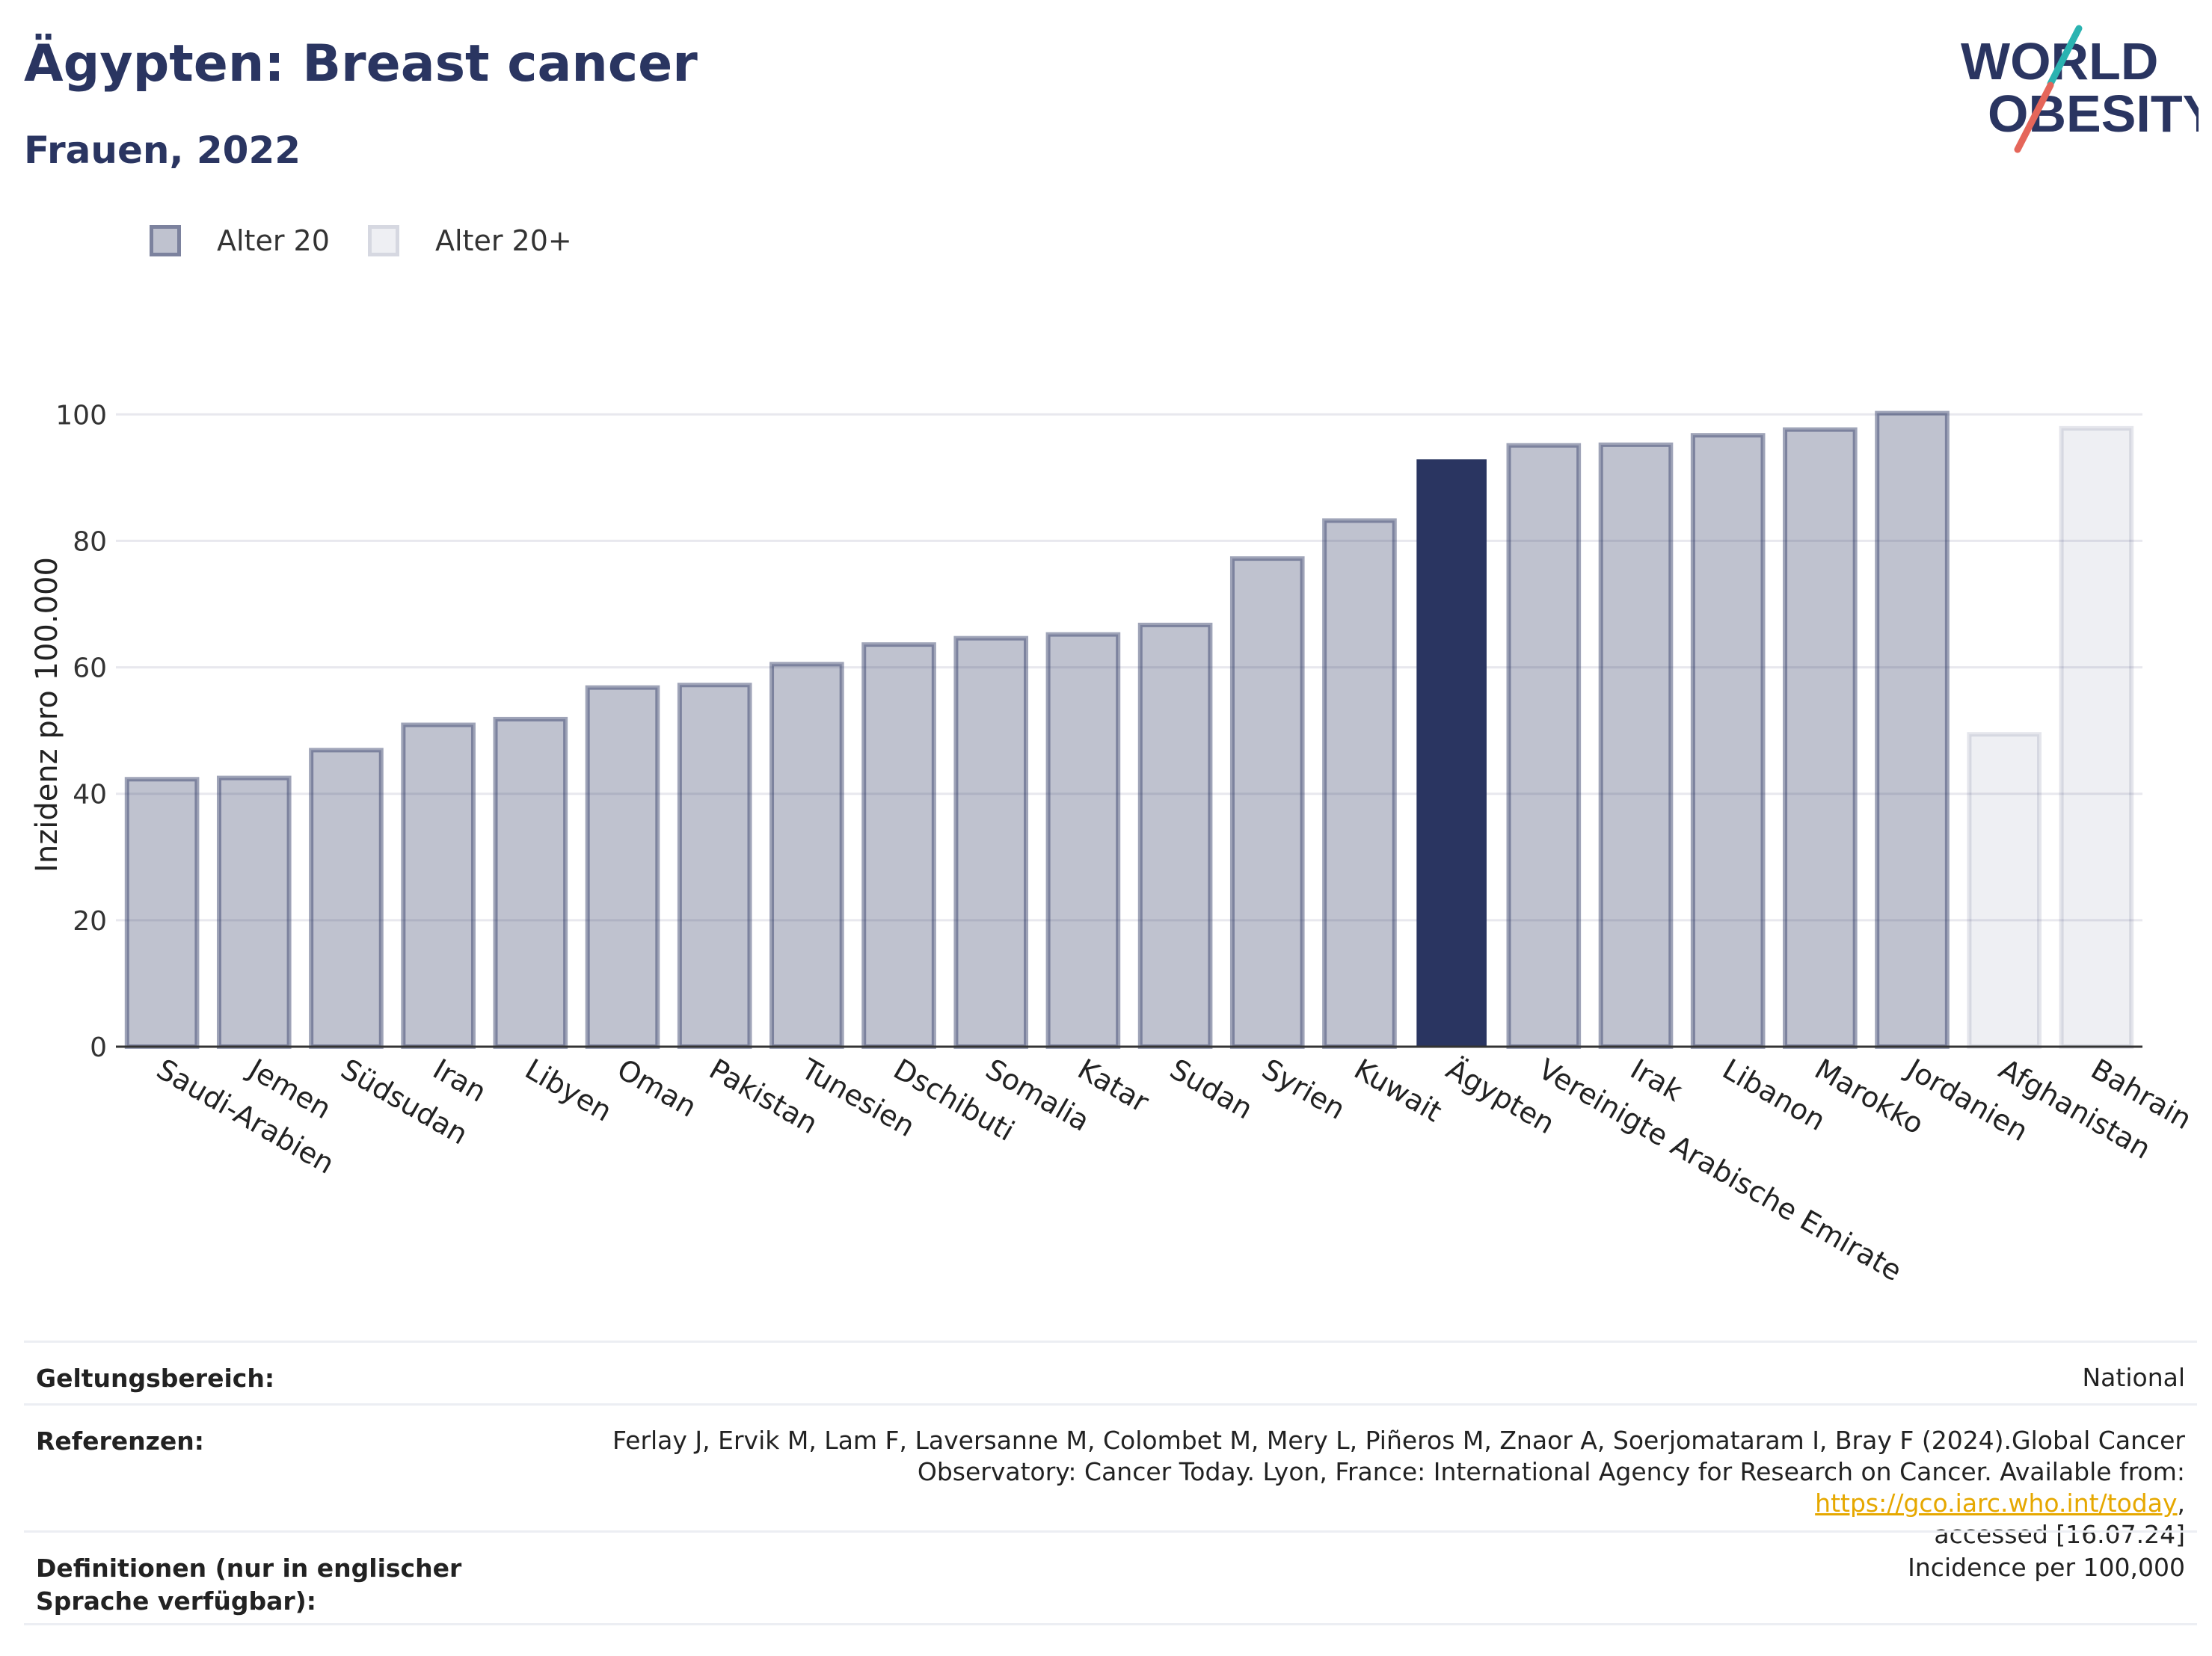 The width and height of the screenshot is (2212, 1656). Describe the element at coordinates (2059, 1534) in the screenshot. I see `reference-line-3: accessed [16.07.24]` at that location.